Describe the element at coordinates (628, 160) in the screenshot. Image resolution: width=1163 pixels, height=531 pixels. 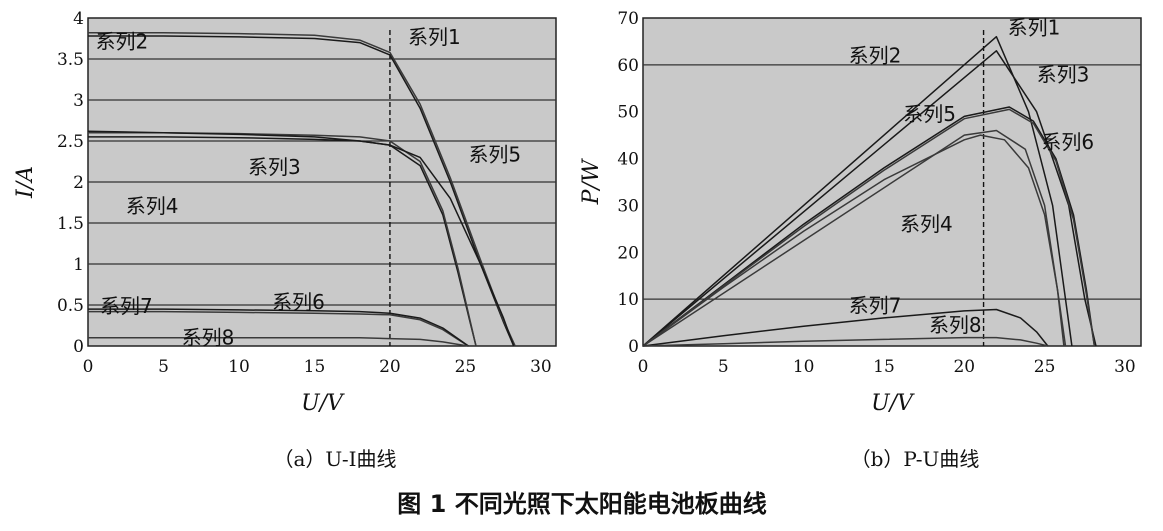
I see `y-tick-label: 40` at that location.